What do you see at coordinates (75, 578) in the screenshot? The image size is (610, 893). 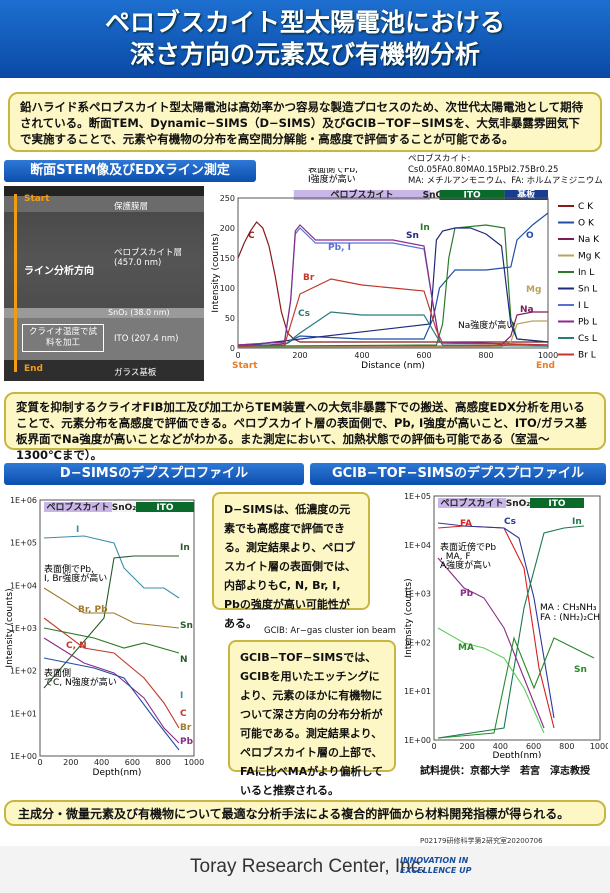 I see `dsims-note-1b: I, Br強度が高い` at bounding box center [75, 578].